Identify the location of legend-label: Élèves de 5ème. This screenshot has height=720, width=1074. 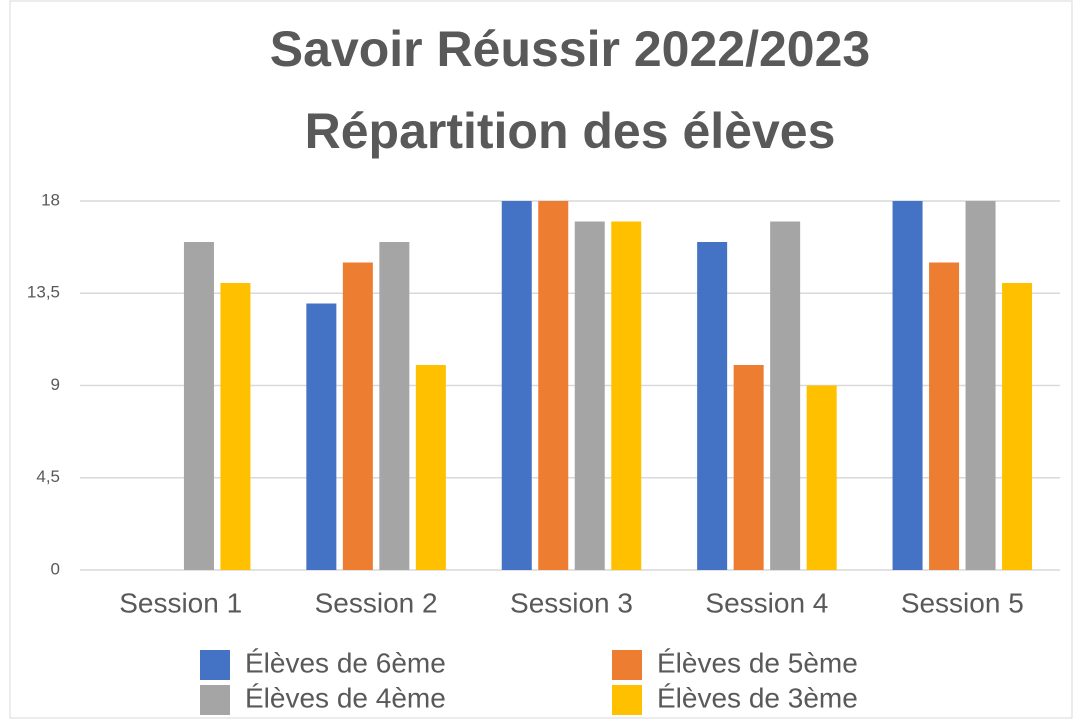
(757, 662).